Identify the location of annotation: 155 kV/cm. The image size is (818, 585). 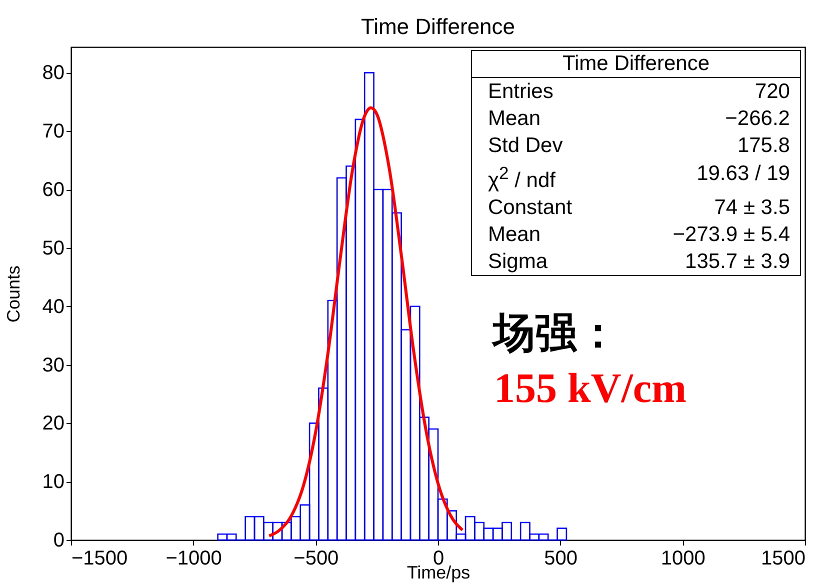
(590, 389).